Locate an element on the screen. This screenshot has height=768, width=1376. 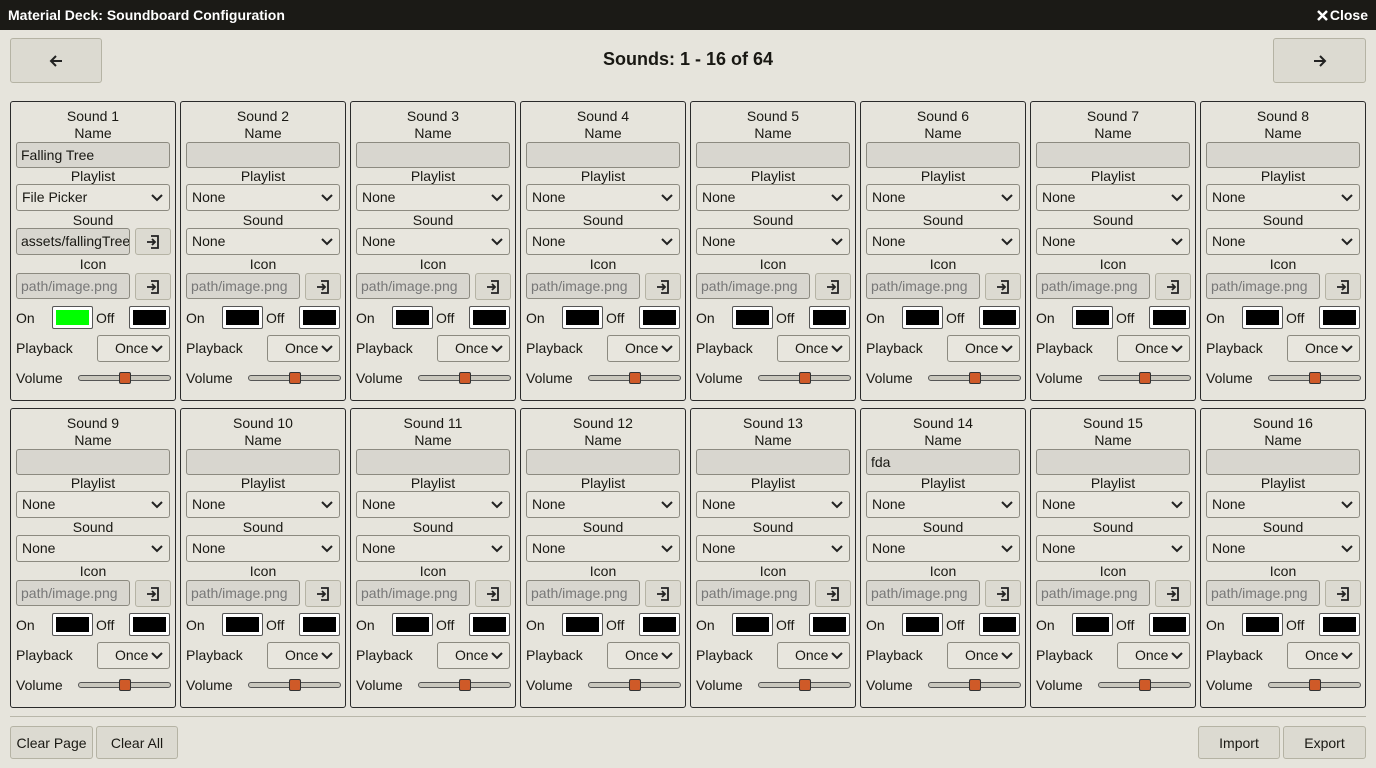
close-button: Close is located at coordinates (1342, 15).